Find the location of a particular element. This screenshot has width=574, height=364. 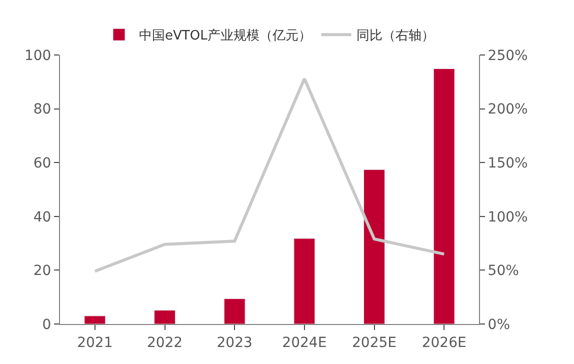

y2-tick-label: 150% is located at coordinates (508, 164).